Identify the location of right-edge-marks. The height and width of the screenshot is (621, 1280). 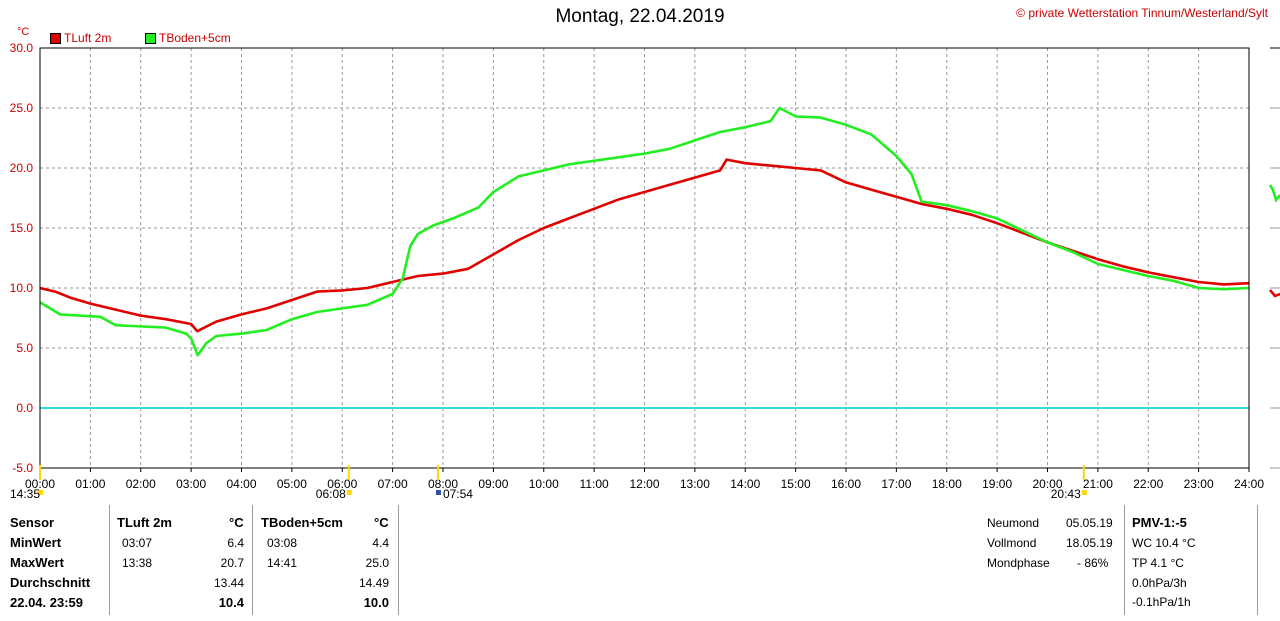
(1274, 258).